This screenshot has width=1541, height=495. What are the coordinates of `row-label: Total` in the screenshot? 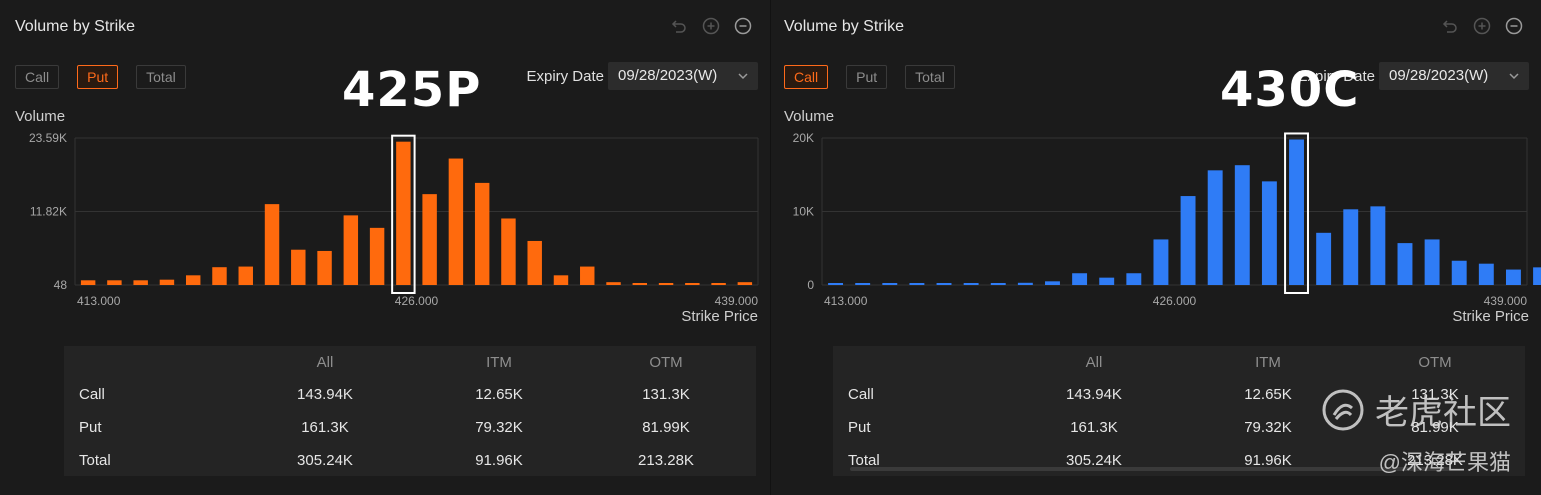 It's located at (864, 460).